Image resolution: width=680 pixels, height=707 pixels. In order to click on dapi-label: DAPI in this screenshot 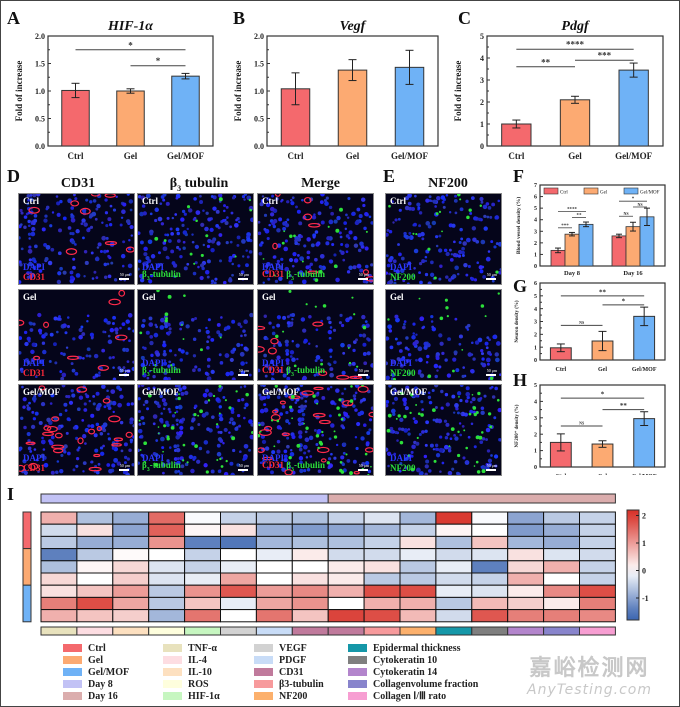, I will do `click(34, 267)`.